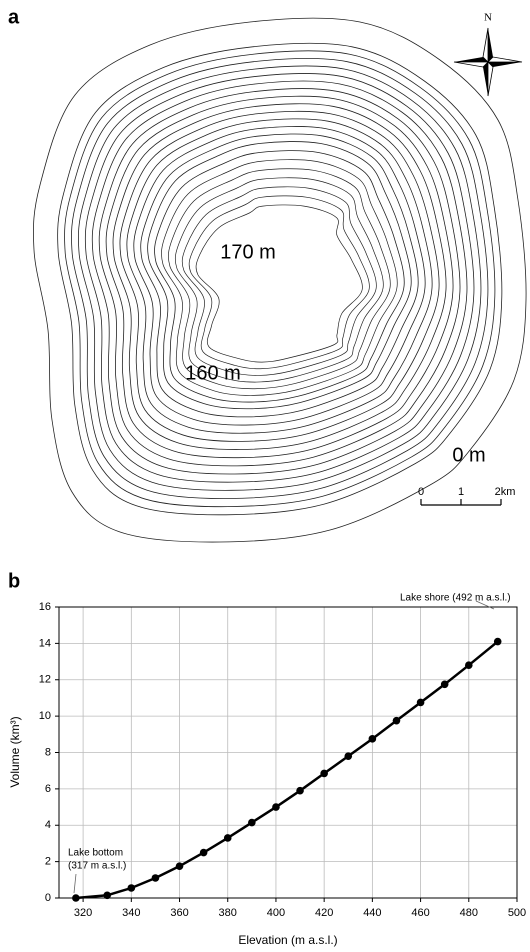 The height and width of the screenshot is (952, 530). Describe the element at coordinates (48, 789) in the screenshot. I see `y-tick-label: 6` at that location.